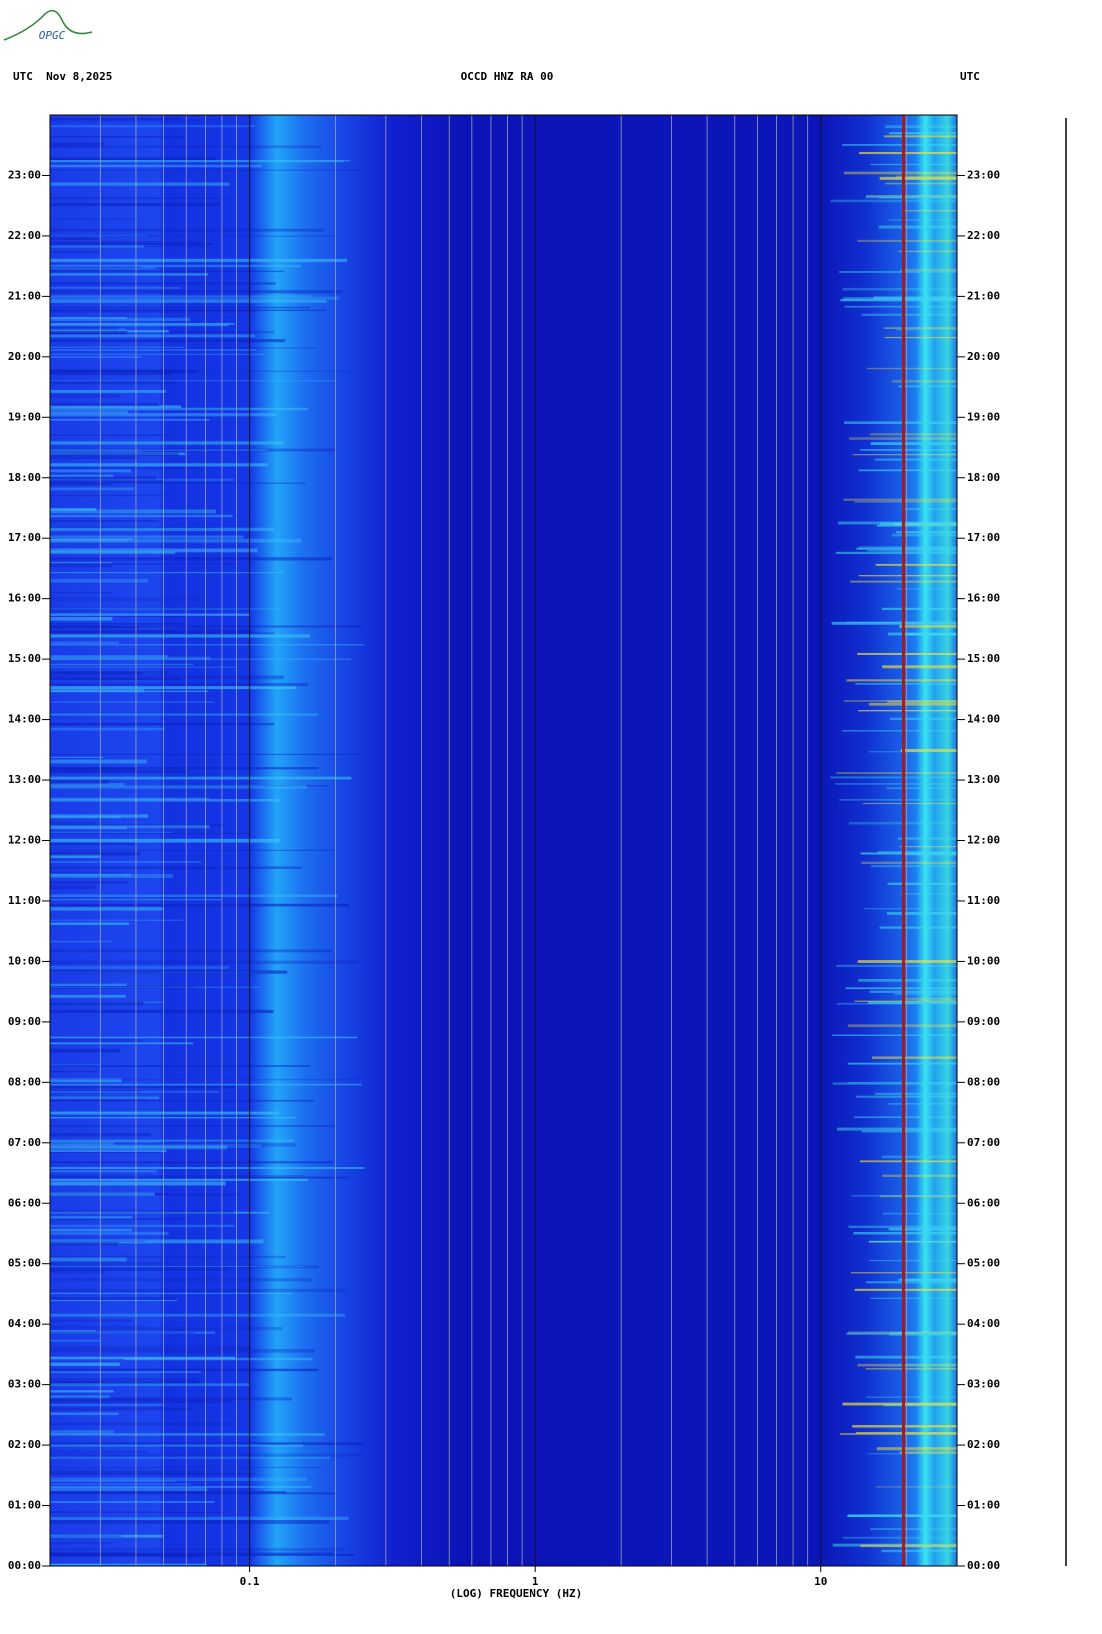 The height and width of the screenshot is (1634, 1102). What do you see at coordinates (24, 1081) in the screenshot?
I see `y-tick-label: 08:00` at bounding box center [24, 1081].